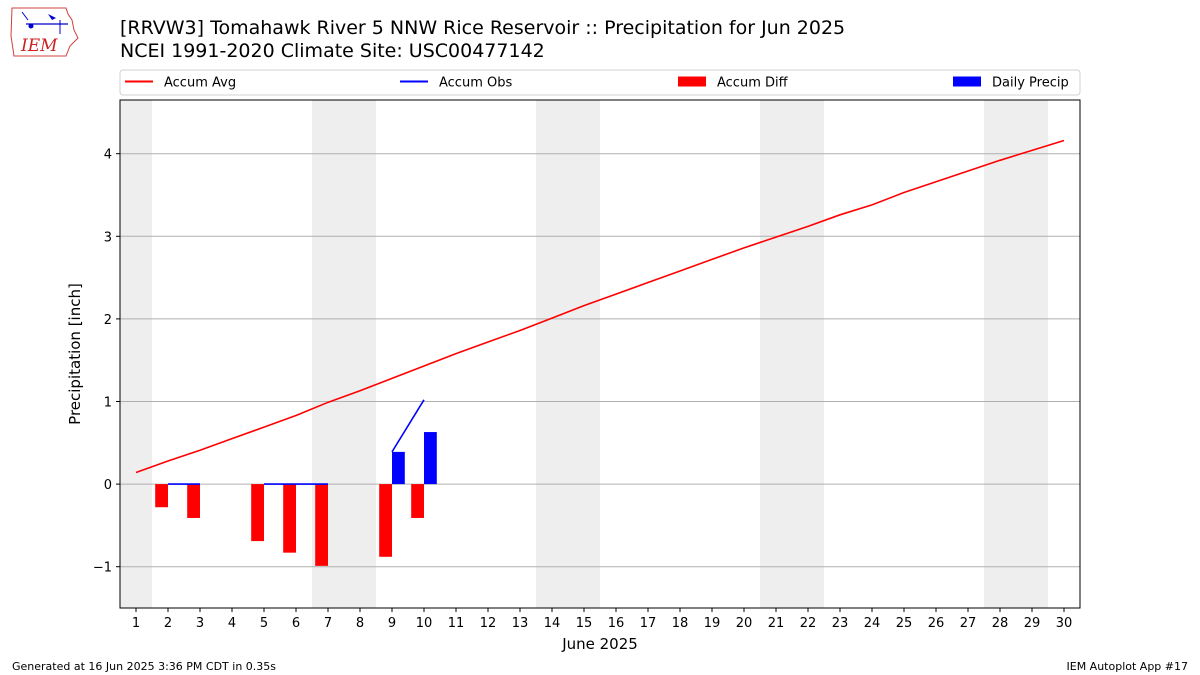  I want to click on x-tick-label: 19, so click(712, 623).